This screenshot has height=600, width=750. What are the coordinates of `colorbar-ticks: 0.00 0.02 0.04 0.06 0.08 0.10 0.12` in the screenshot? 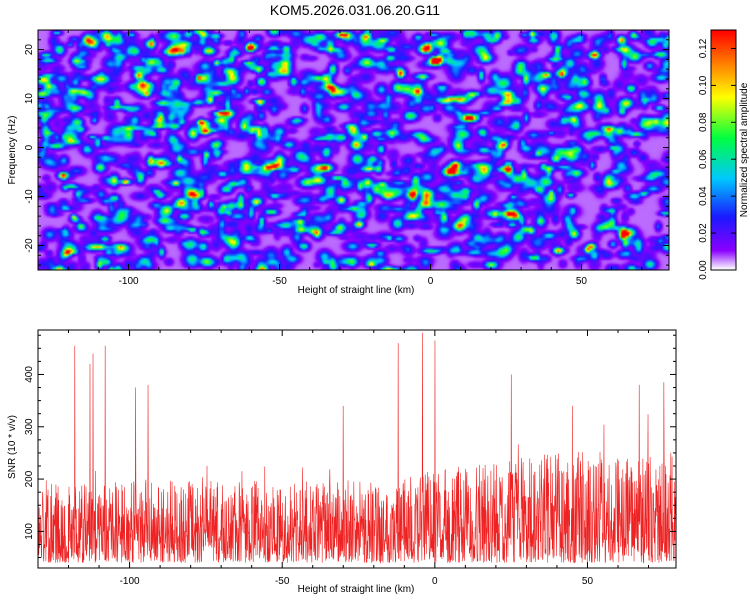 It's located at (717, 159).